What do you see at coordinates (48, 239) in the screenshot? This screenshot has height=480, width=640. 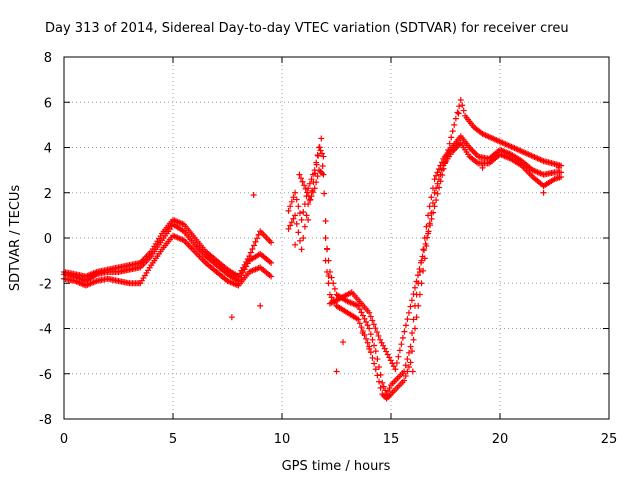 I see `y-tick-label: 0` at bounding box center [48, 239].